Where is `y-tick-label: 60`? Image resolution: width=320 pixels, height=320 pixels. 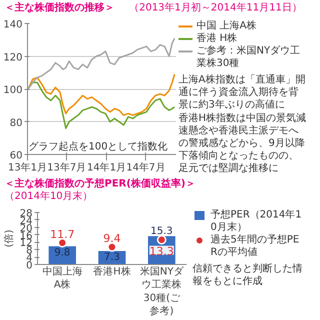 y-tick-label: 60 is located at coordinates (16, 156).